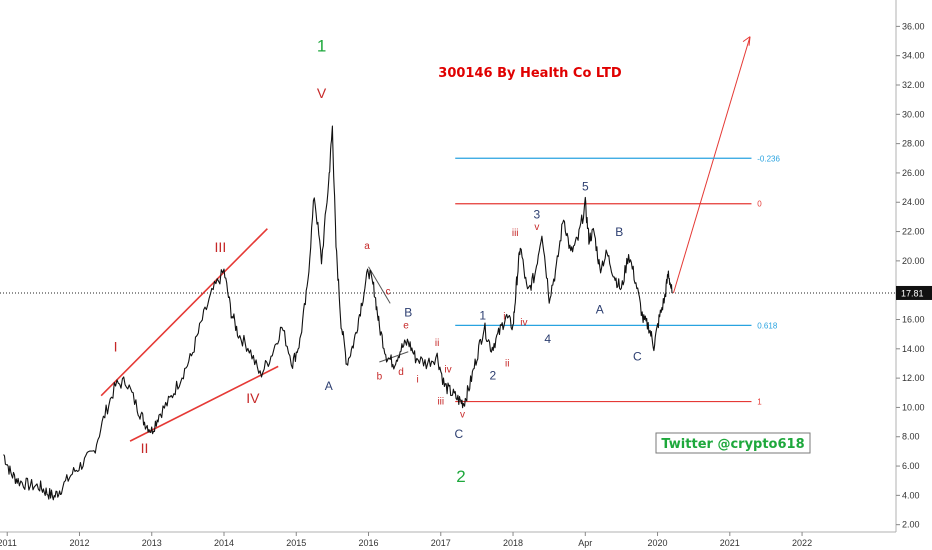  I want to click on x-tick-label: 2017, so click(441, 543).